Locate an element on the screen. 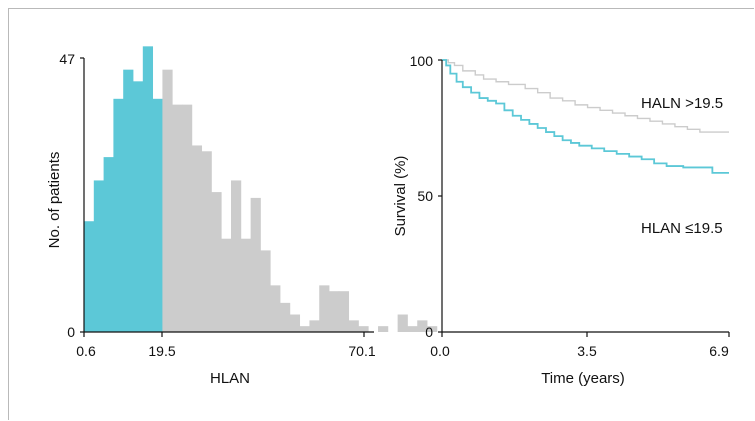 The image size is (755, 421). survival-curves is located at coordinates (585, 116).